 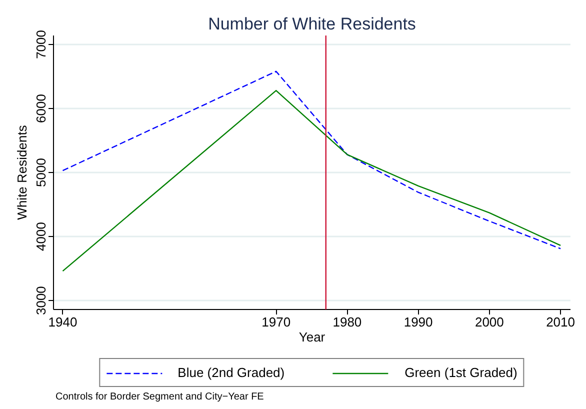 What do you see at coordinates (41, 108) in the screenshot?
I see `y-tick-label: 6000` at bounding box center [41, 108].